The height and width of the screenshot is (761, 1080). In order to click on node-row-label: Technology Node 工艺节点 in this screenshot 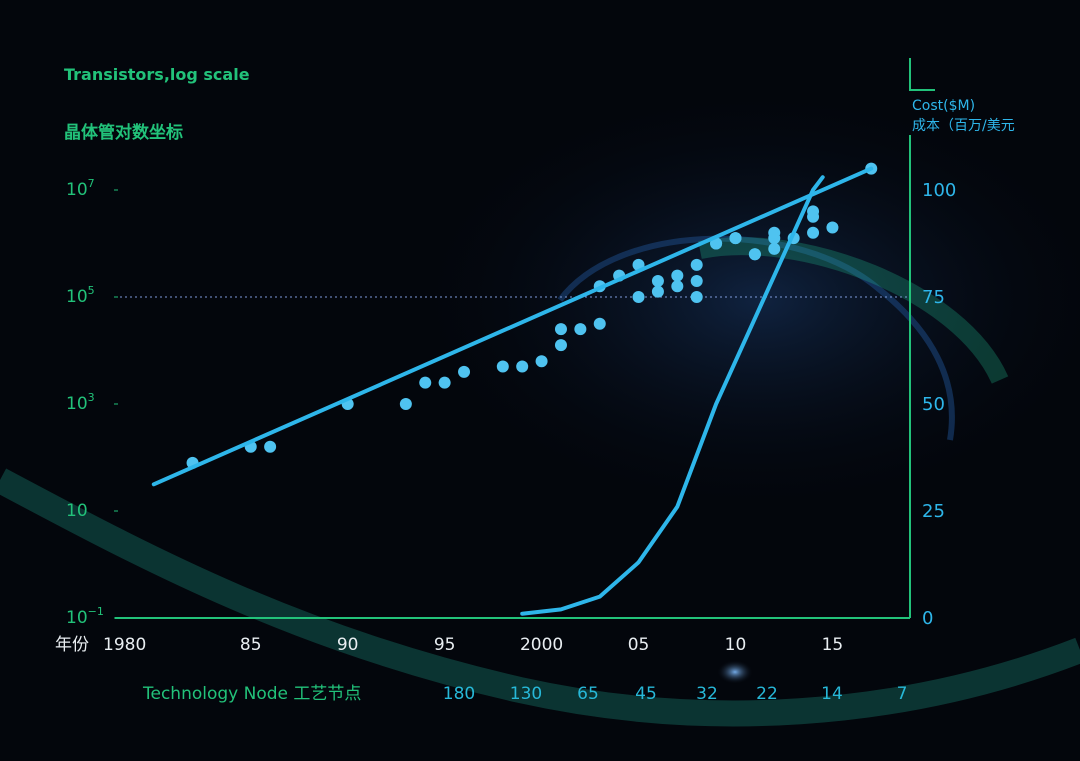, I will do `click(251, 694)`.